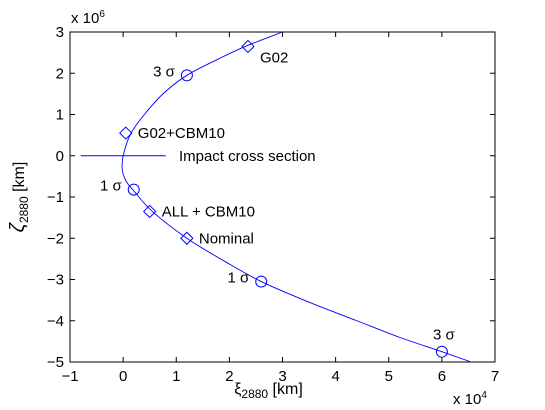 This screenshot has width=545, height=410. I want to click on y-tick-label: 2, so click(60, 73).